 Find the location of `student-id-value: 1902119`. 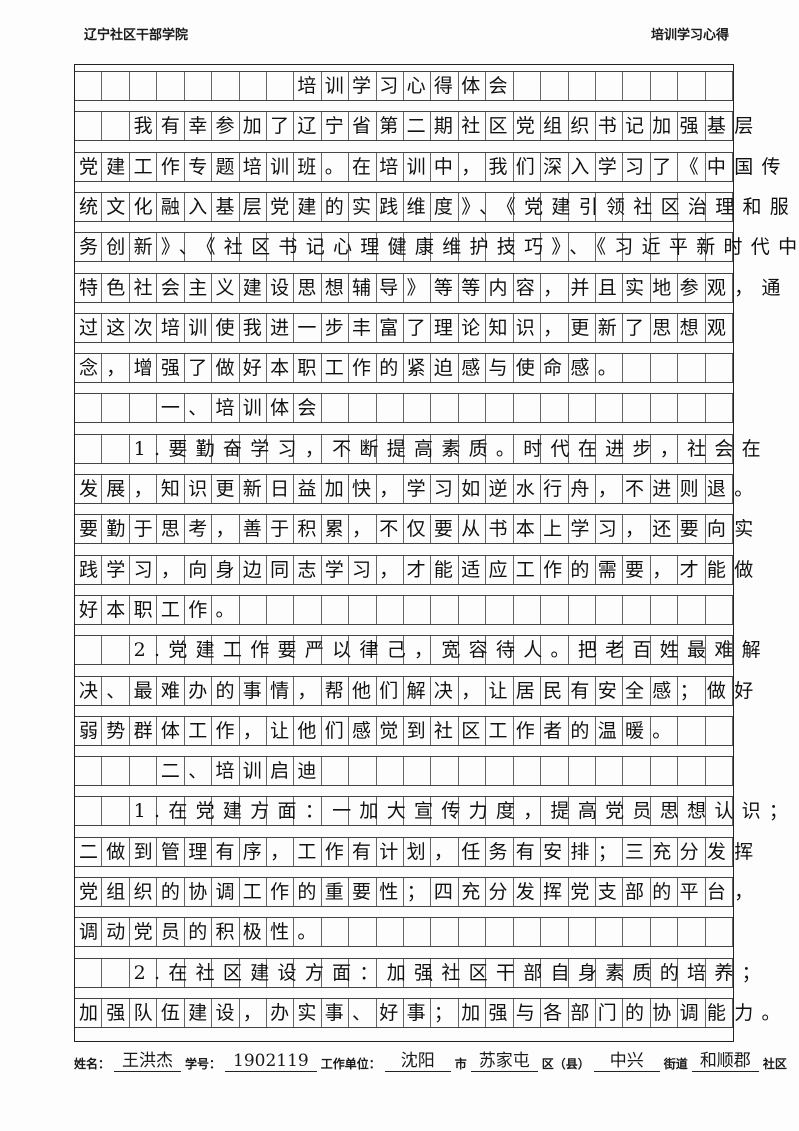

student-id-value: 1902119 is located at coordinates (271, 1061).